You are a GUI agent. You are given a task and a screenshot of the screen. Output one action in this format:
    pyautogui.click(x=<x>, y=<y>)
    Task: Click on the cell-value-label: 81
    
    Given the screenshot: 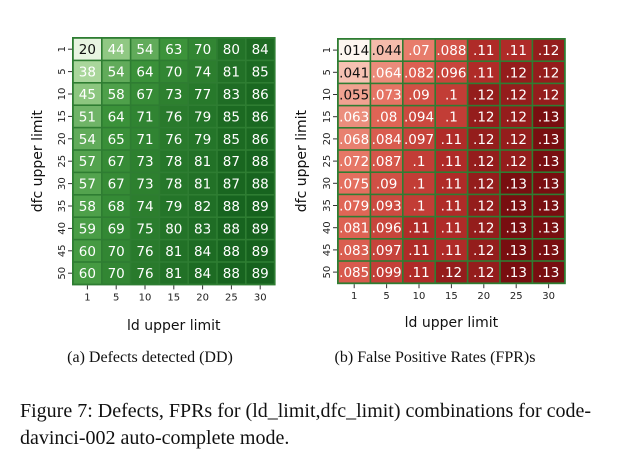 What is the action you would take?
    pyautogui.click(x=173, y=274)
    